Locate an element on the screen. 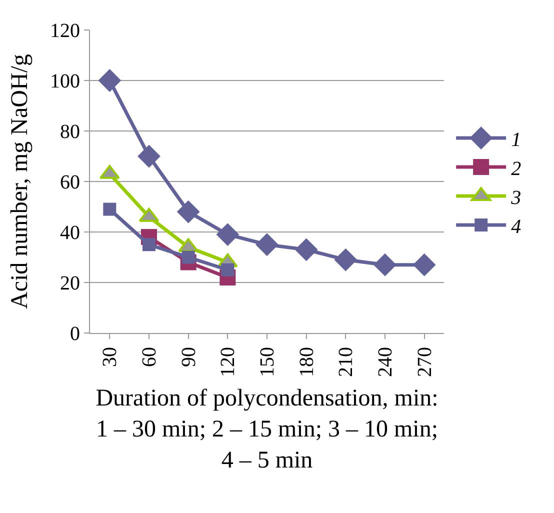  x-tick-label: 210 is located at coordinates (346, 362).